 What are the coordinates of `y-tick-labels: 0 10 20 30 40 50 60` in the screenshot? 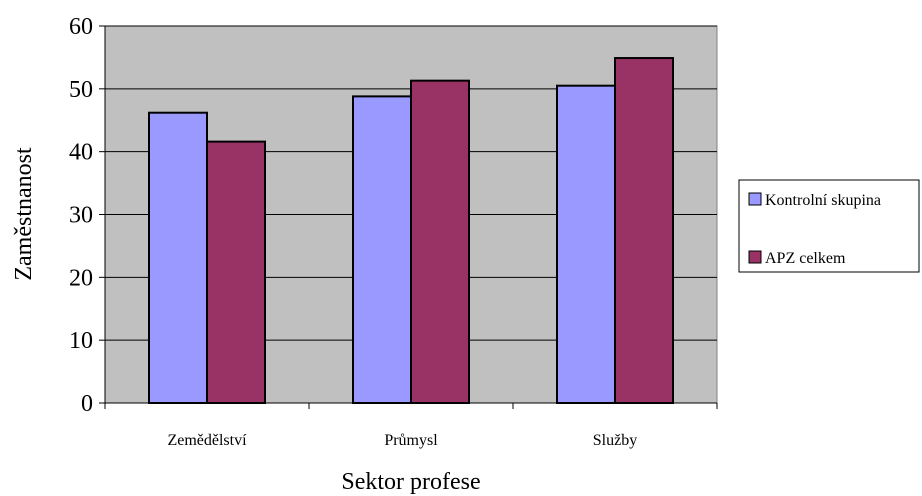 It's located at (81, 215).